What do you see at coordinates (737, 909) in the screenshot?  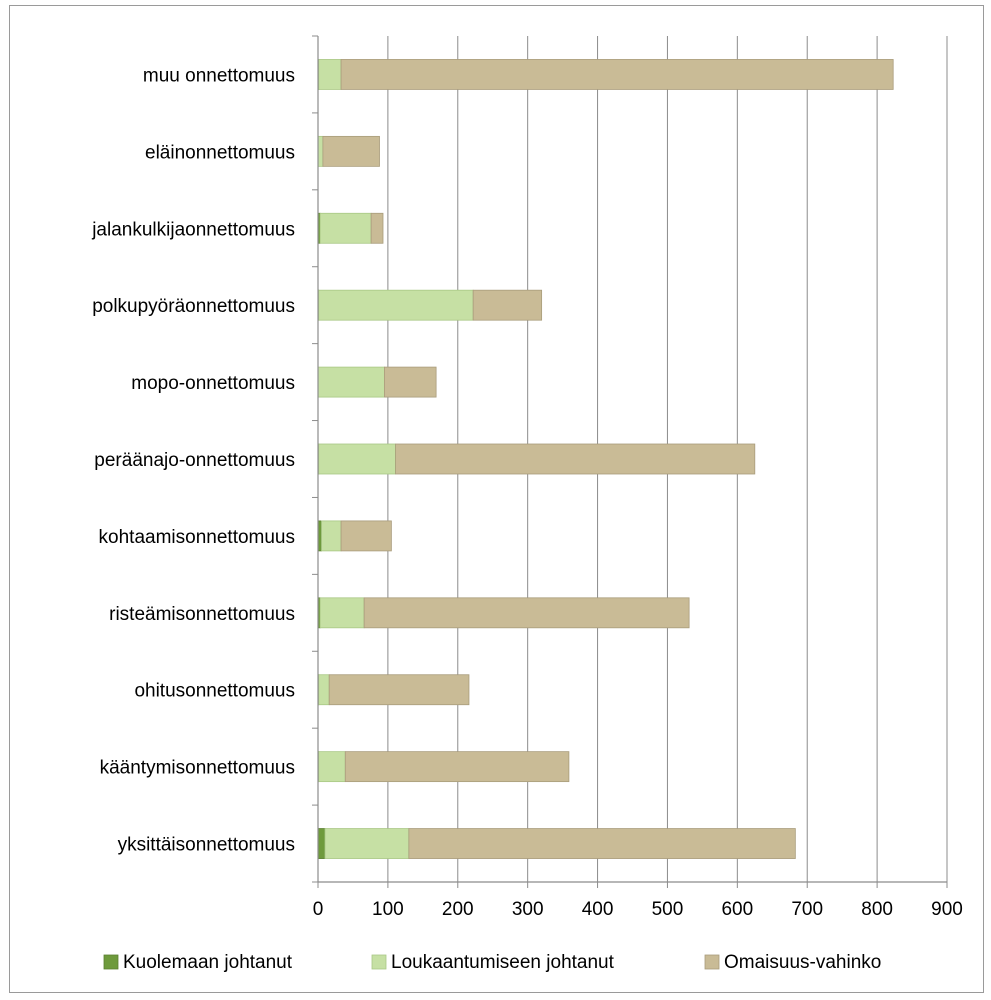 I see `x-tick-label-600: 600` at bounding box center [737, 909].